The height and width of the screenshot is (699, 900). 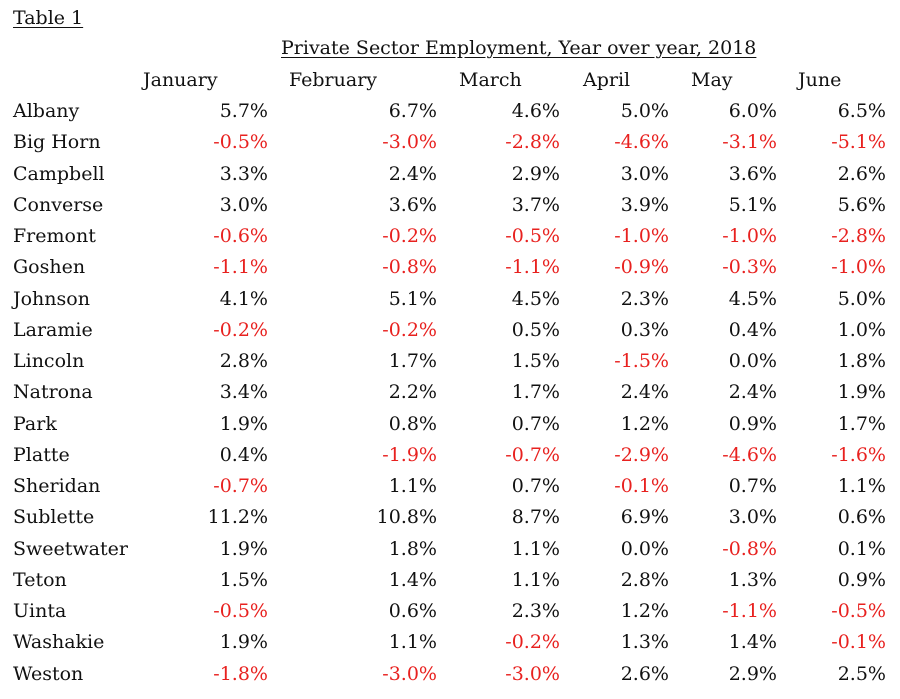 I want to click on table-cell-june: 1.7%, so click(x=861, y=423).